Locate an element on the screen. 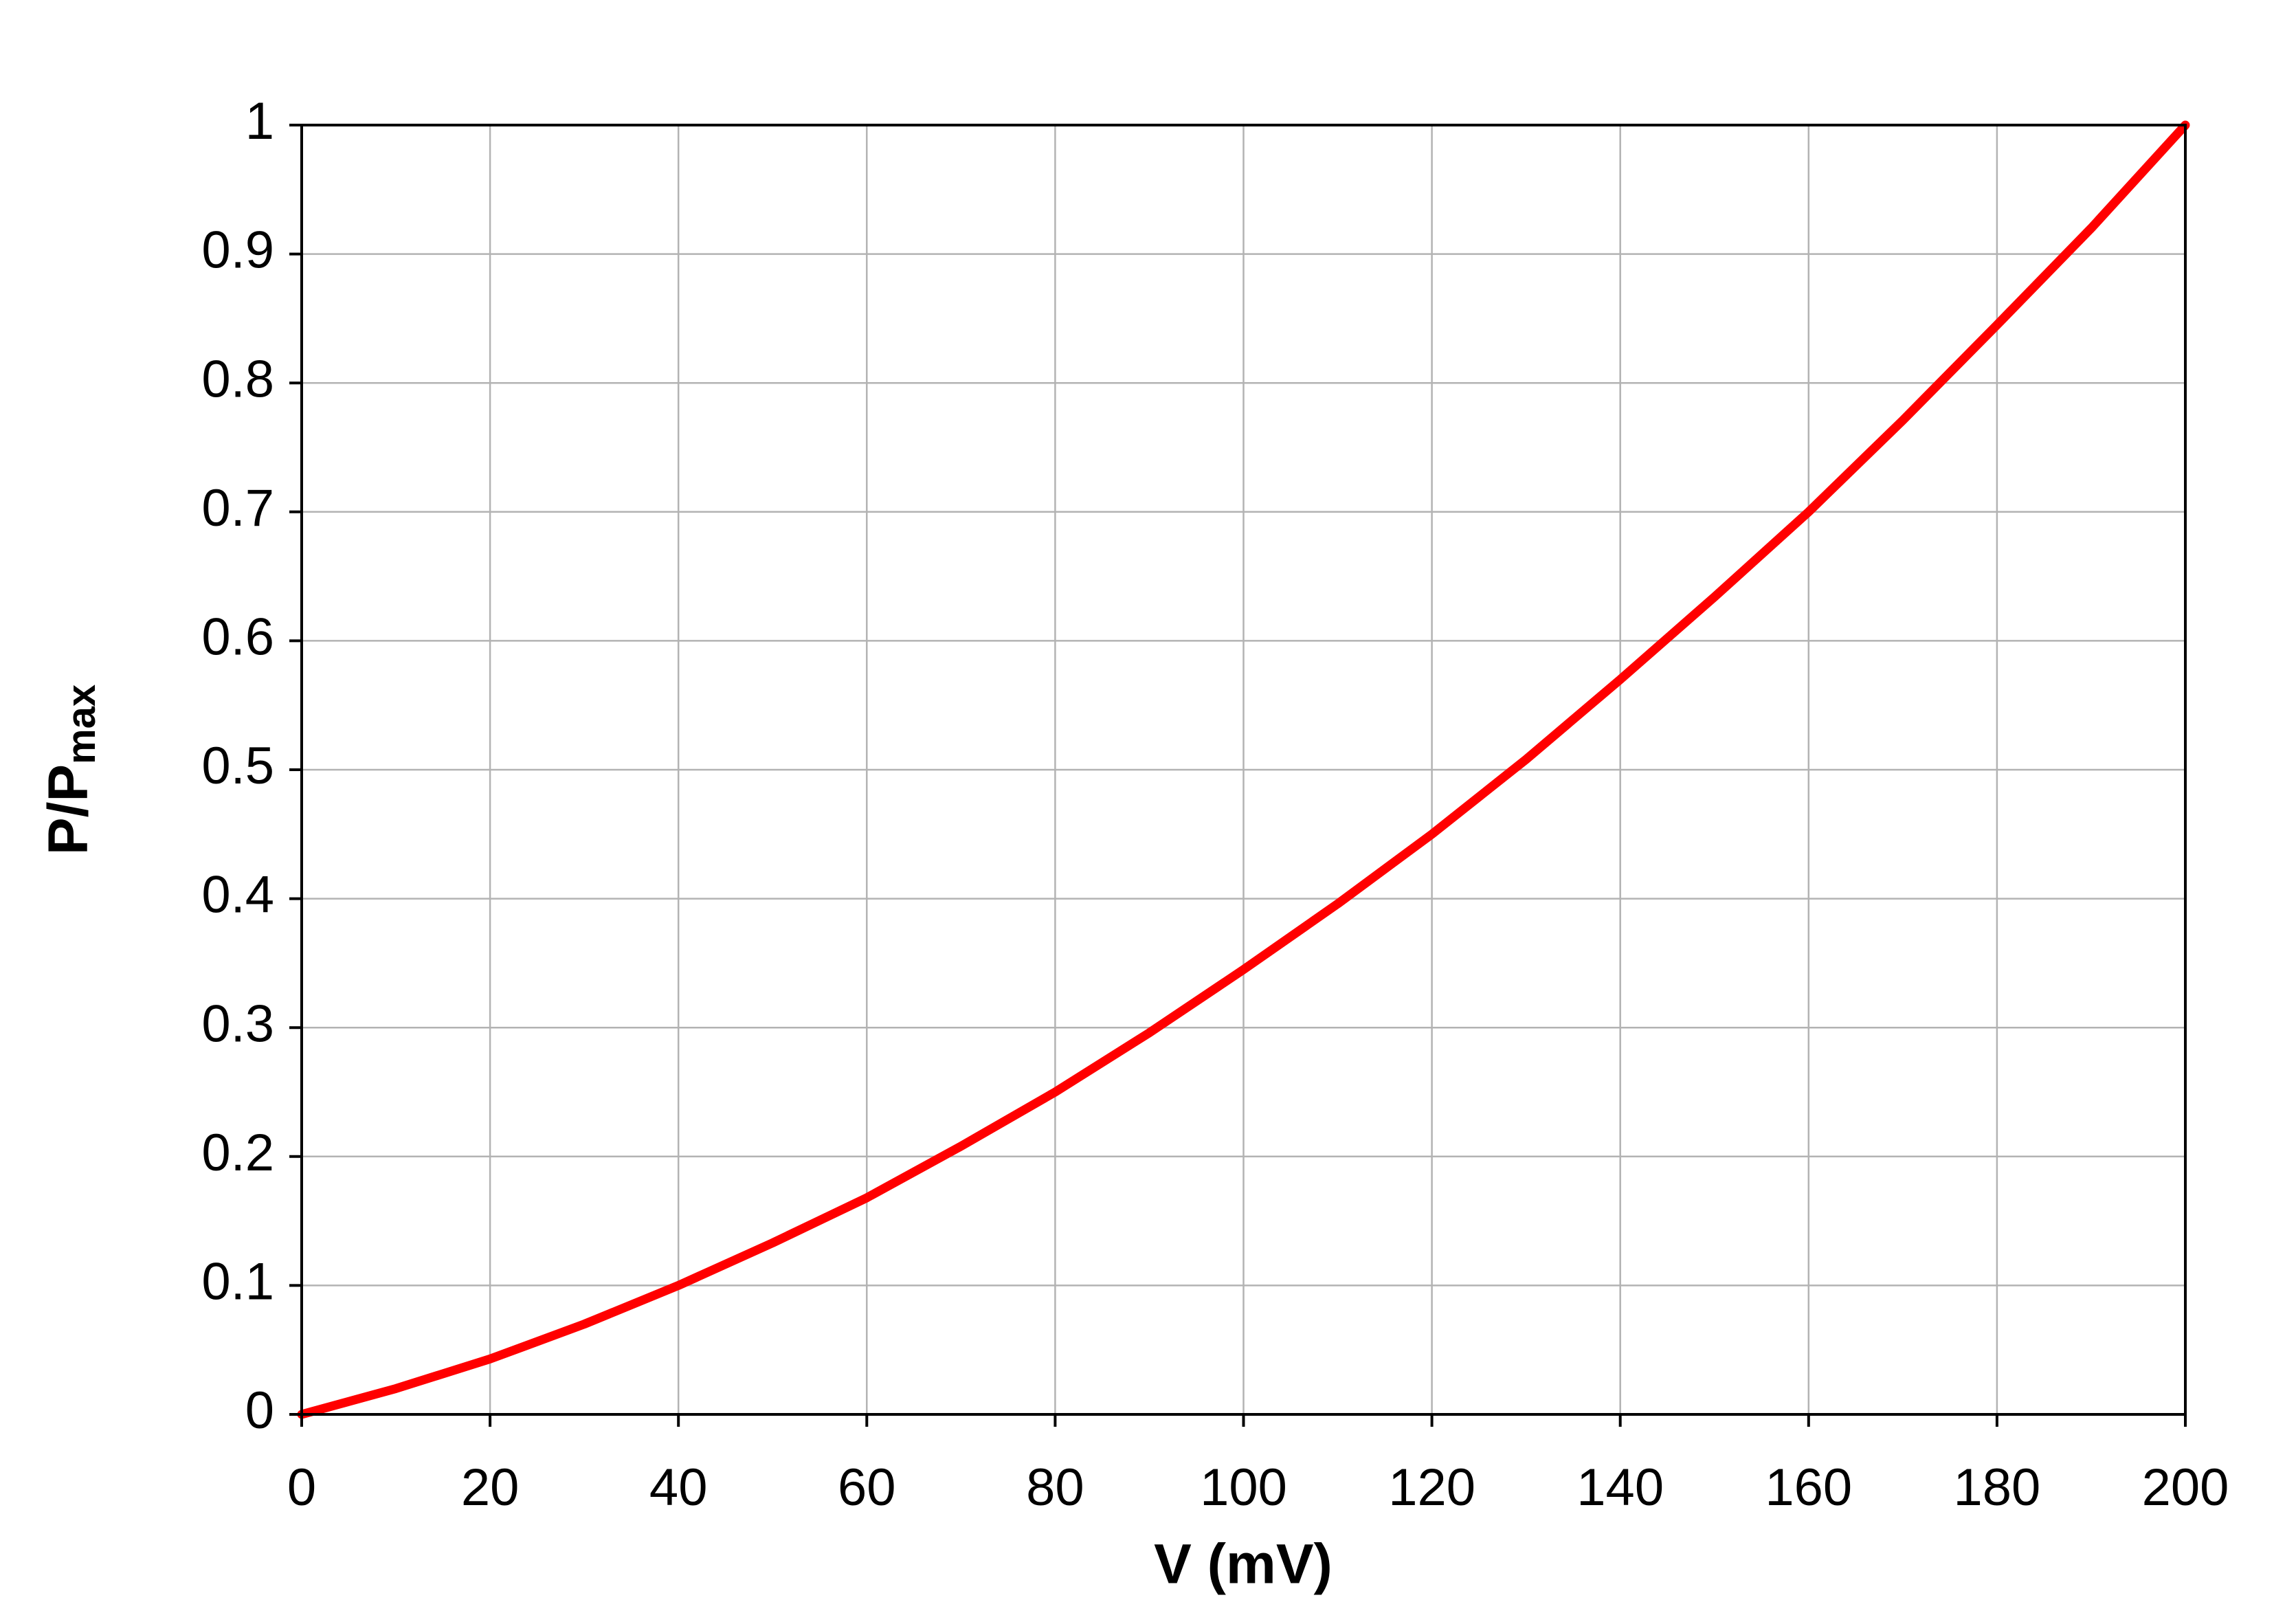  x-tick-label: 60 is located at coordinates (867, 1487).